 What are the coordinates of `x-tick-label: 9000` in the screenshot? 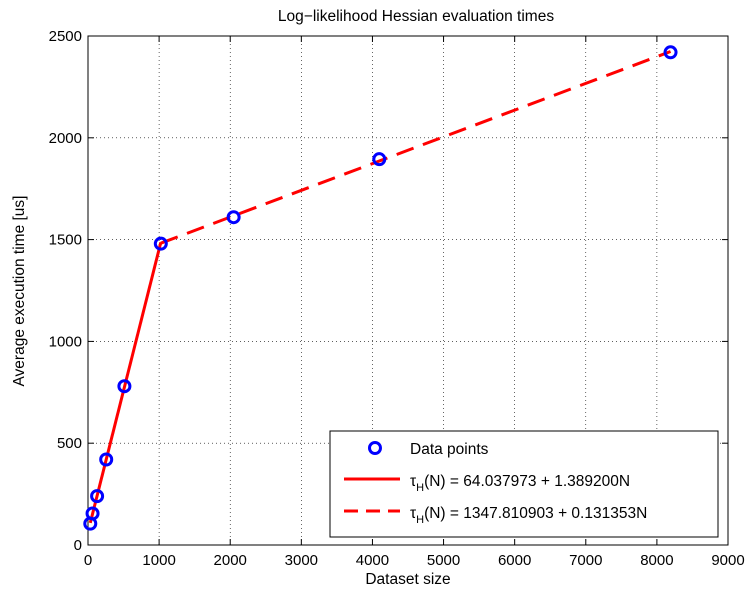 It's located at (727, 560).